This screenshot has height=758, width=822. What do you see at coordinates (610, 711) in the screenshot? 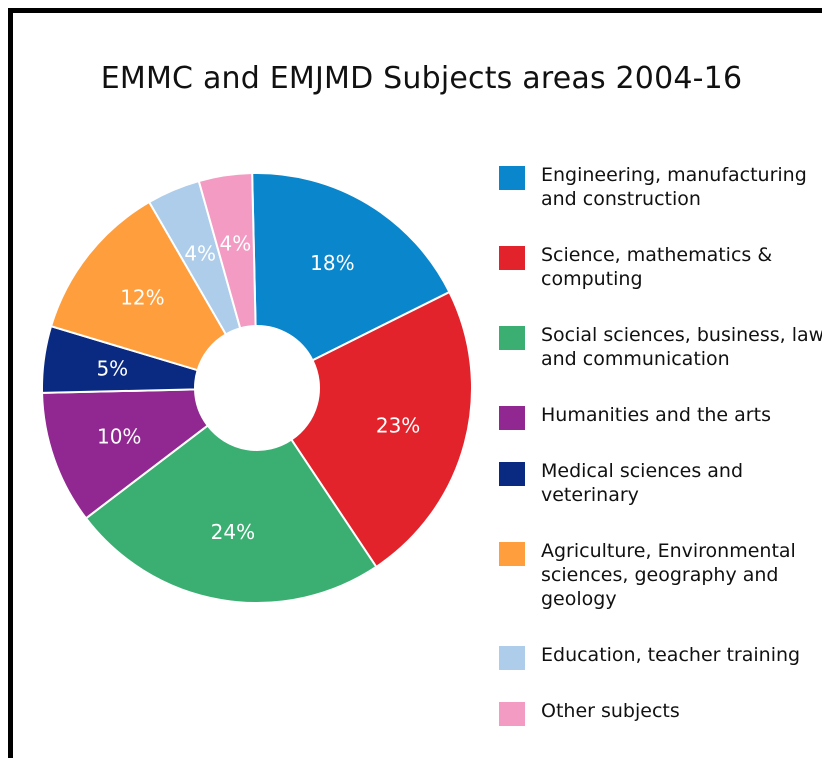
I see `legend-label: Other subjects` at bounding box center [610, 711].